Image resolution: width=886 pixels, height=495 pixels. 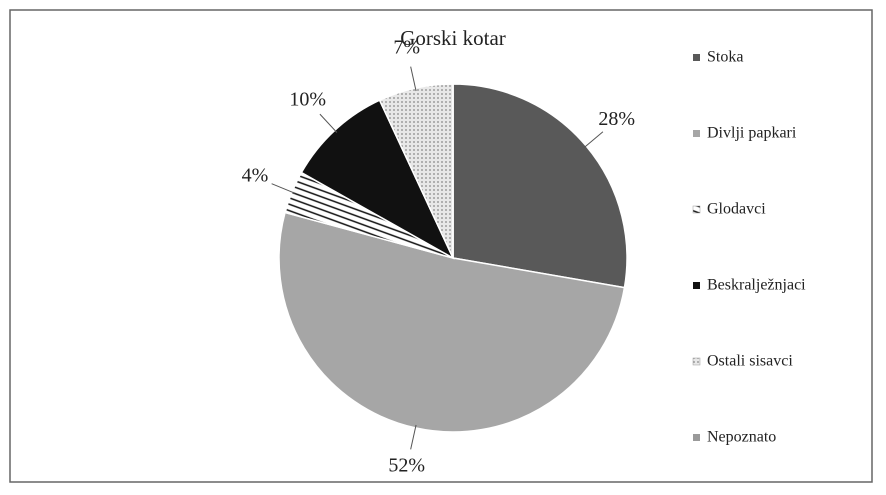 What do you see at coordinates (725, 57) in the screenshot?
I see `legend-label: Stoka` at bounding box center [725, 57].